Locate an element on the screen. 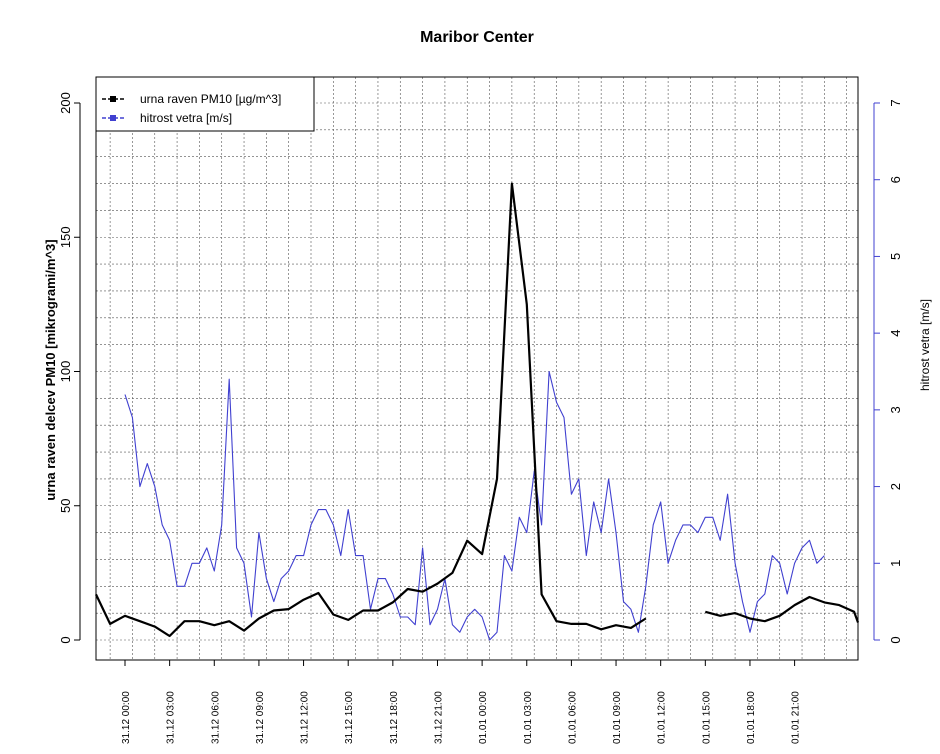  y-tick-label-left: 150 is located at coordinates (65, 237).